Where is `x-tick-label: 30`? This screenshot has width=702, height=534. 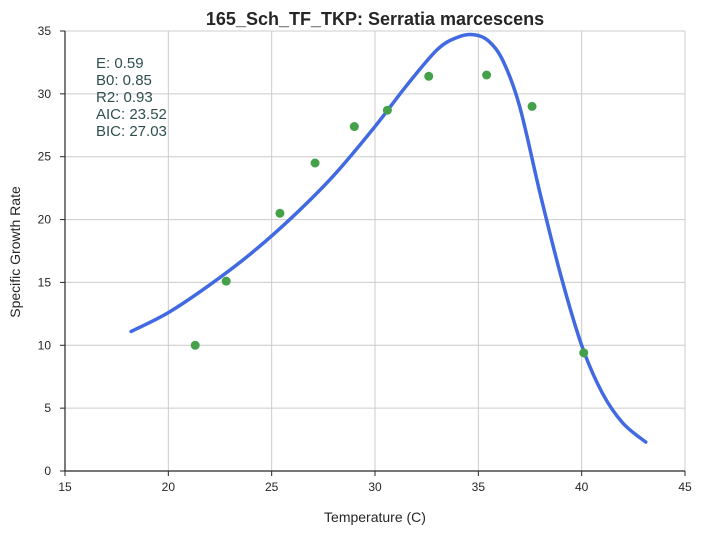
x-tick-label: 30 is located at coordinates (375, 487).